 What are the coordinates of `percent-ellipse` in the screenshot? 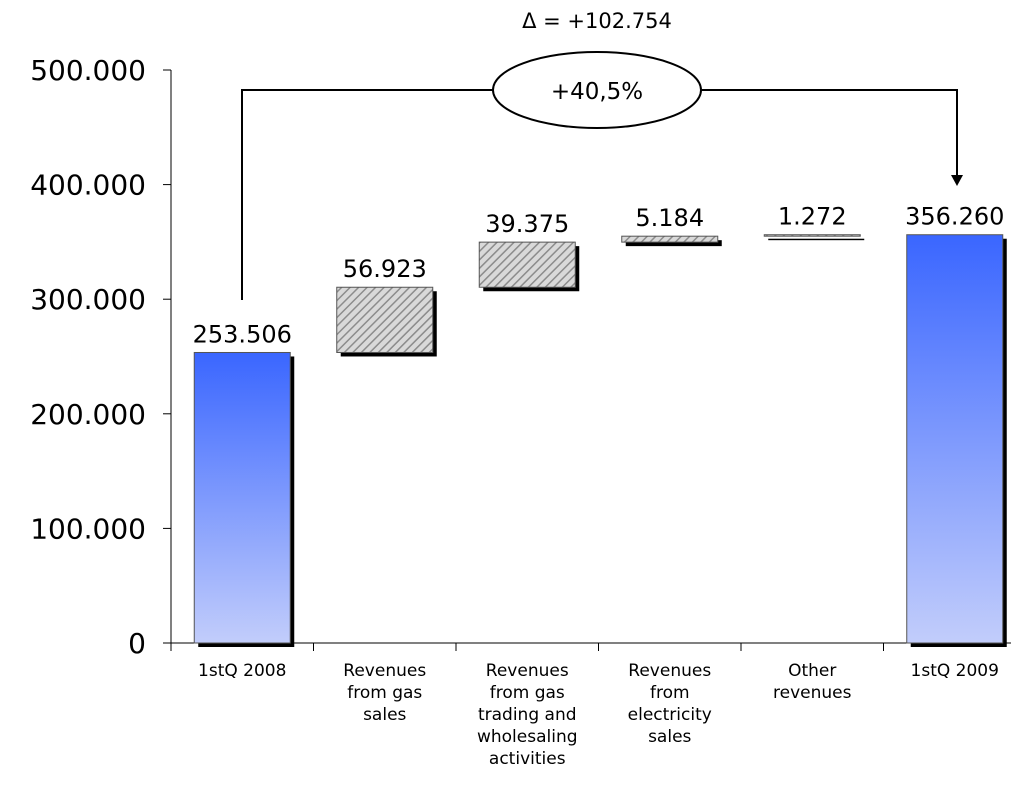 It's located at (597, 90).